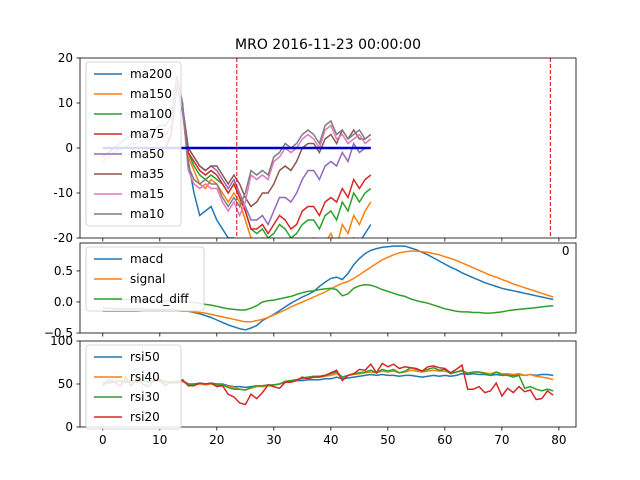 The image size is (640, 480). I want to click on legend-label-ma10: ma10, so click(147, 214).